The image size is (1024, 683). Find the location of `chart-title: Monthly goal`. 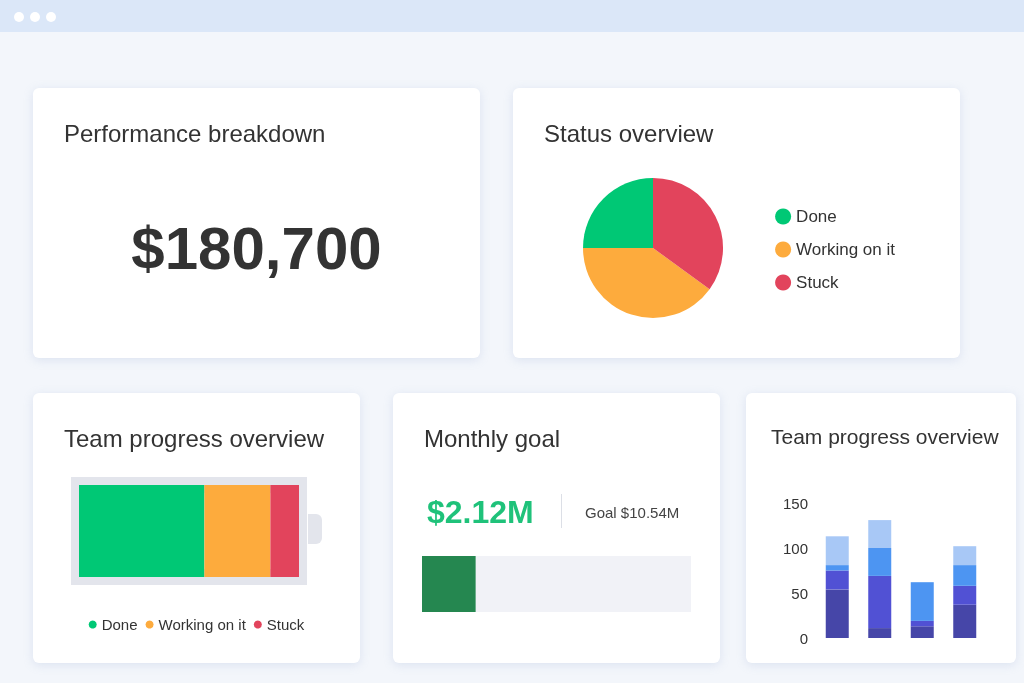

chart-title: Monthly goal is located at coordinates (492, 438).